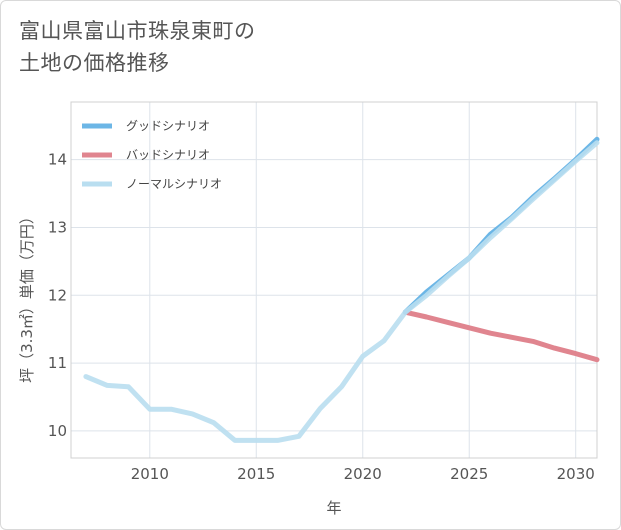  Describe the element at coordinates (150, 474) in the screenshot. I see `x-tick-label: 2010` at that location.